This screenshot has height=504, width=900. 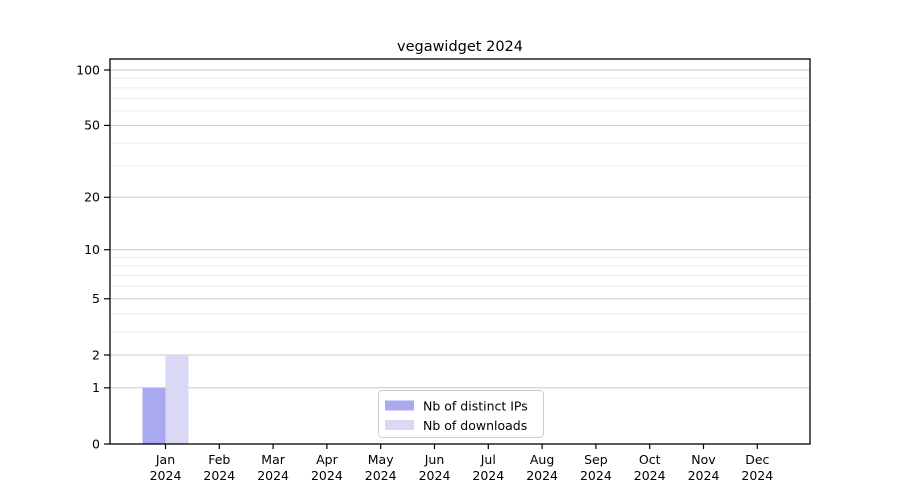 What do you see at coordinates (475, 406) in the screenshot?
I see `legend-label-distinct-ips: Nb of distinct IPs` at bounding box center [475, 406].